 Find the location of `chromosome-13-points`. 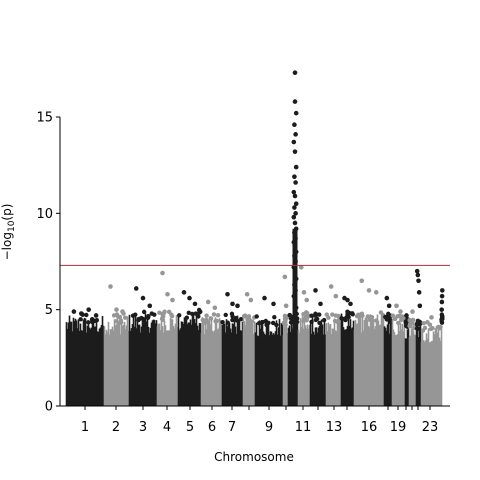

chromosome-13-points is located at coordinates (318, 347).